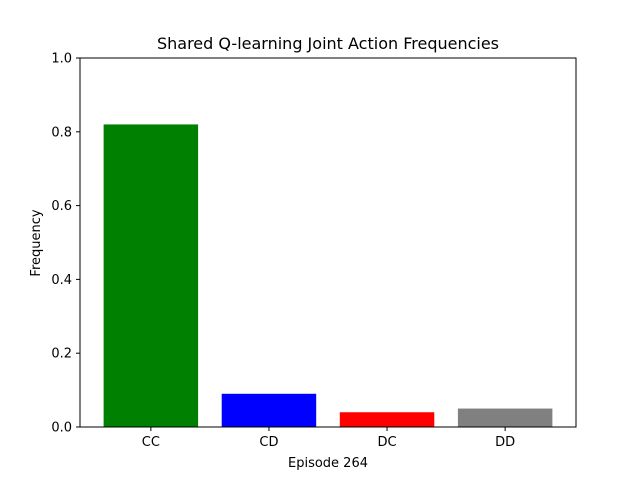 This screenshot has height=480, width=640. I want to click on y-axis-label: Frequency, so click(36, 242).